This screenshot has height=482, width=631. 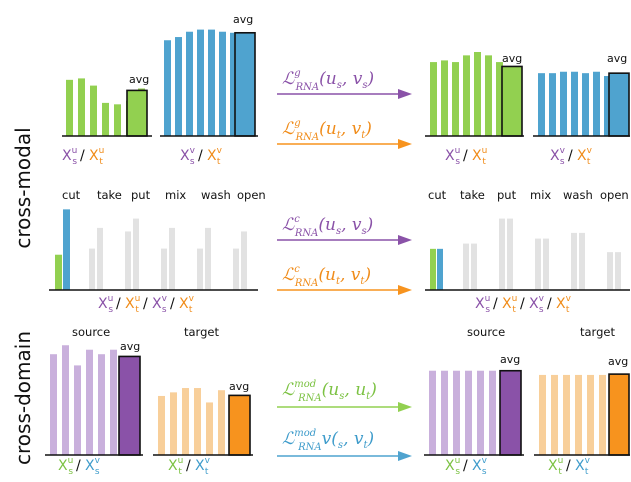 What do you see at coordinates (472, 195) in the screenshot?
I see `action-label-take: take` at bounding box center [472, 195].